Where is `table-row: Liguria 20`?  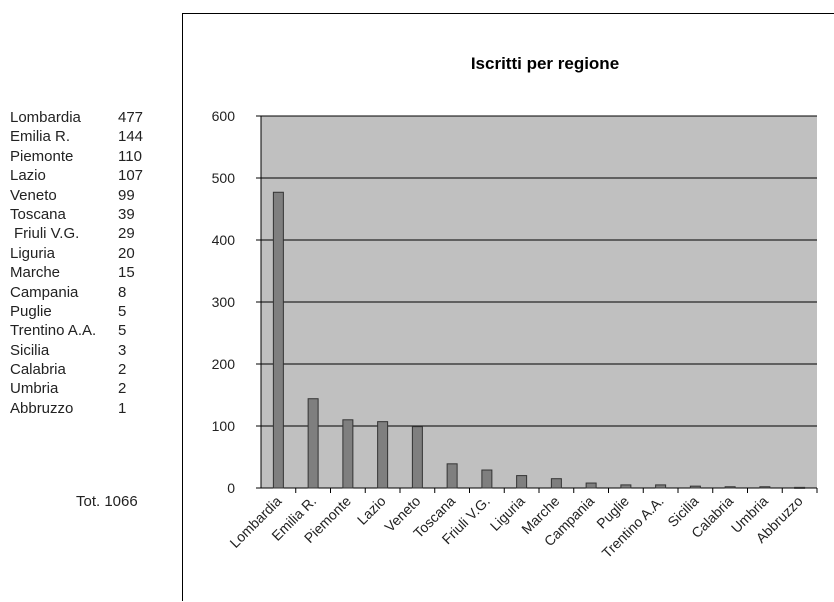
table-row: Liguria 20 is located at coordinates (90, 253).